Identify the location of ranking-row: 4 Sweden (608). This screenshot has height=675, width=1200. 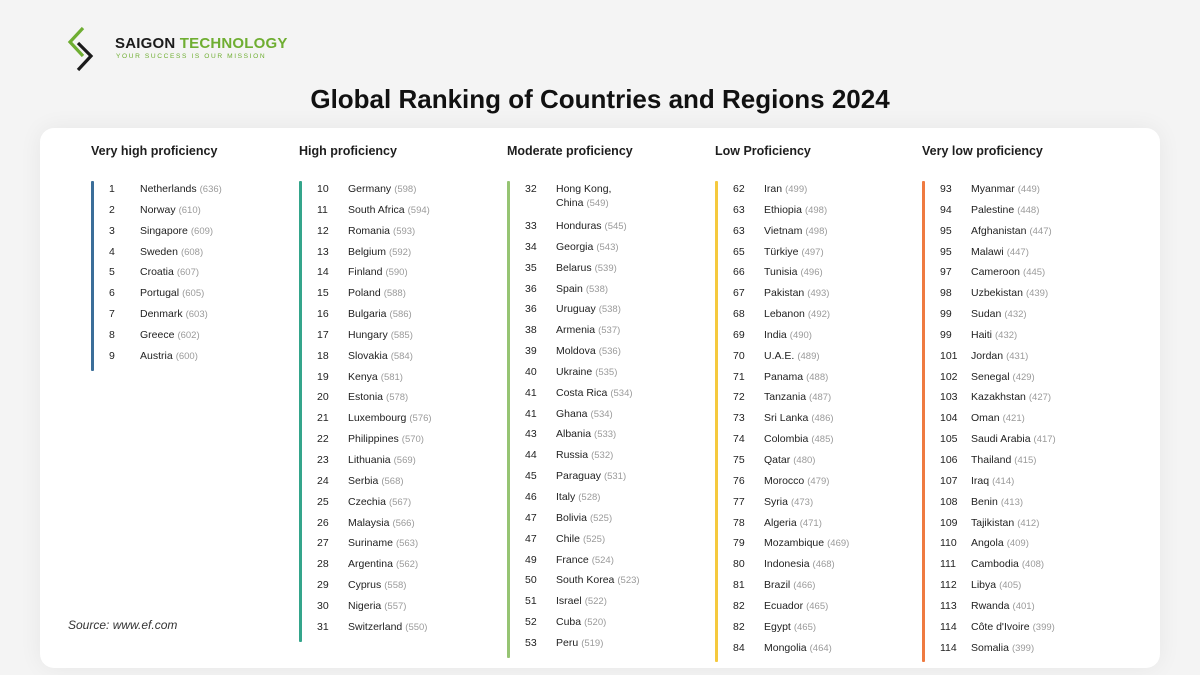
(200, 255).